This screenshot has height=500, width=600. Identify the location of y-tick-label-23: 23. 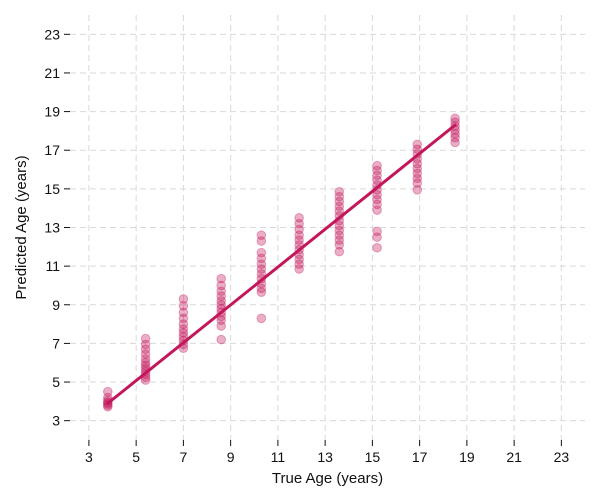
(52, 34).